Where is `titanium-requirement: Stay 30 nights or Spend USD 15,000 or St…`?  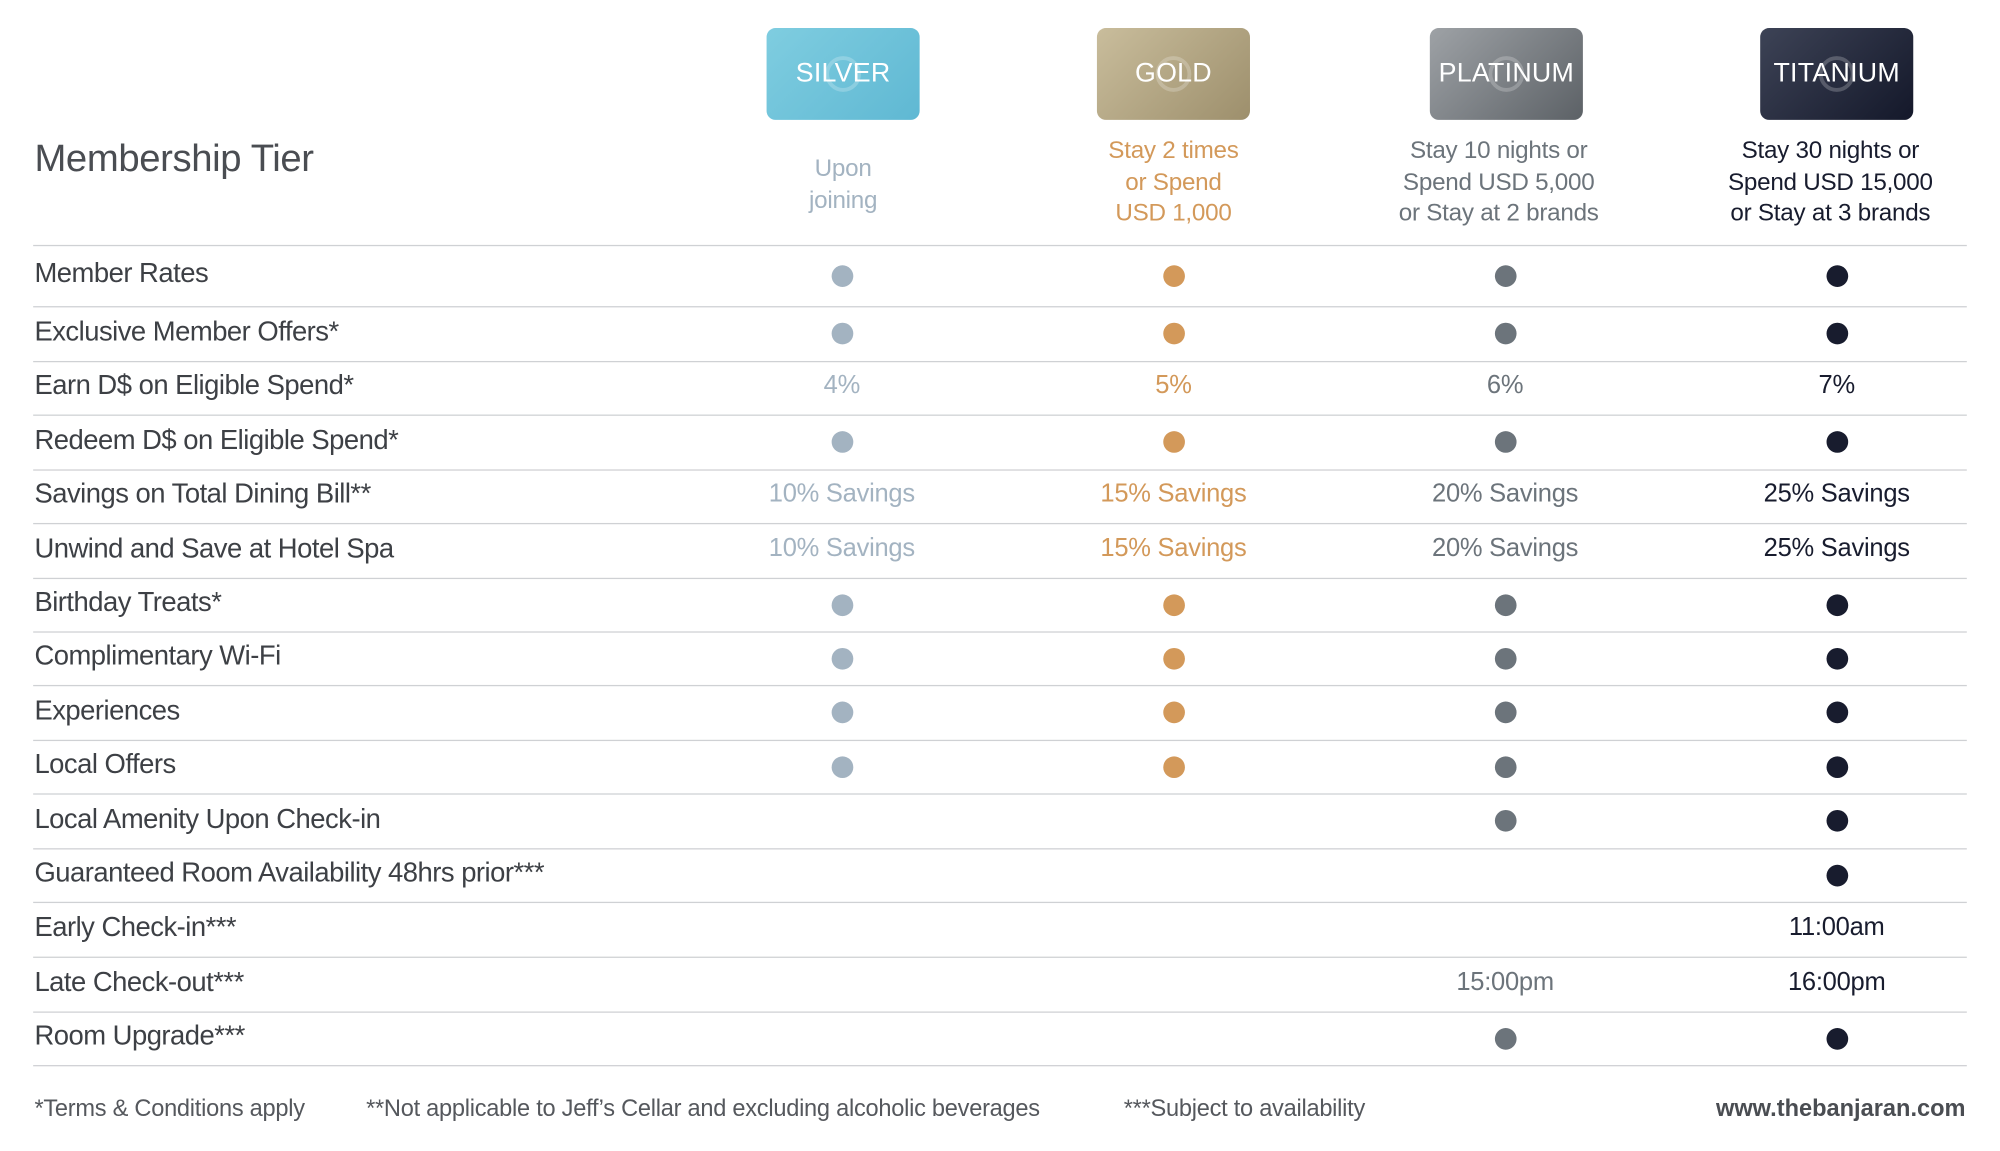 titanium-requirement: Stay 30 nights or Spend USD 15,000 or St… is located at coordinates (1830, 182).